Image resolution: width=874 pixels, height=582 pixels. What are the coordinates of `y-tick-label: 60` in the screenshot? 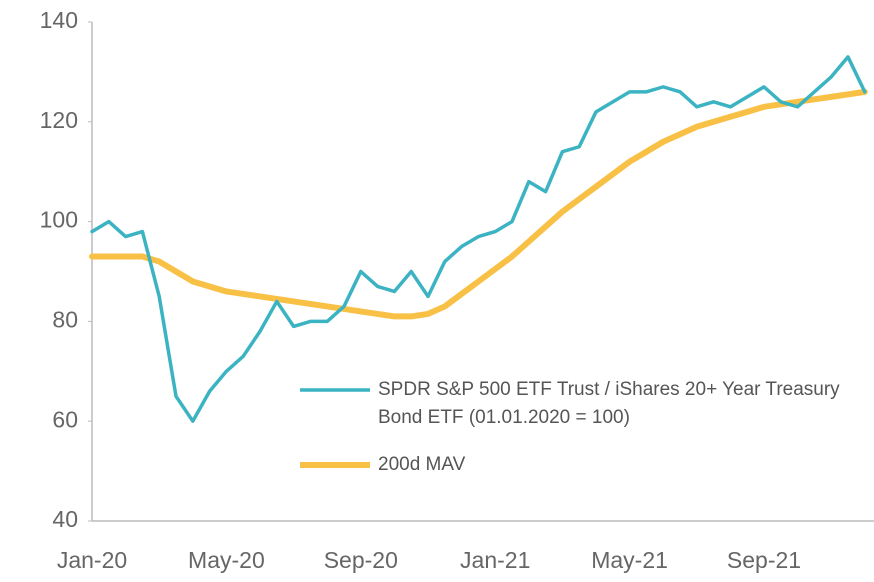 It's located at (65, 419).